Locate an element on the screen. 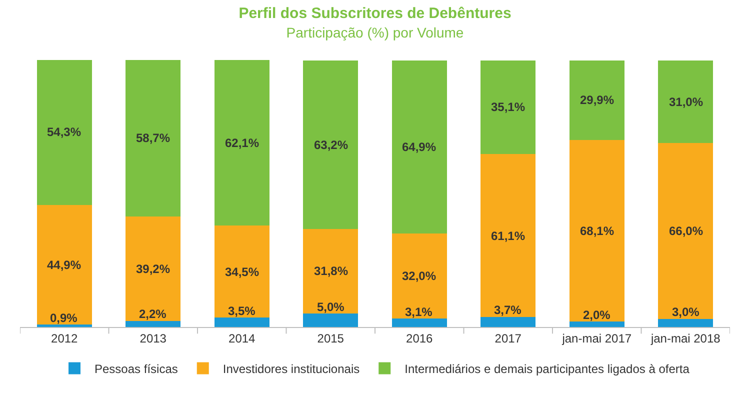  data-label: 68,1% is located at coordinates (597, 231).